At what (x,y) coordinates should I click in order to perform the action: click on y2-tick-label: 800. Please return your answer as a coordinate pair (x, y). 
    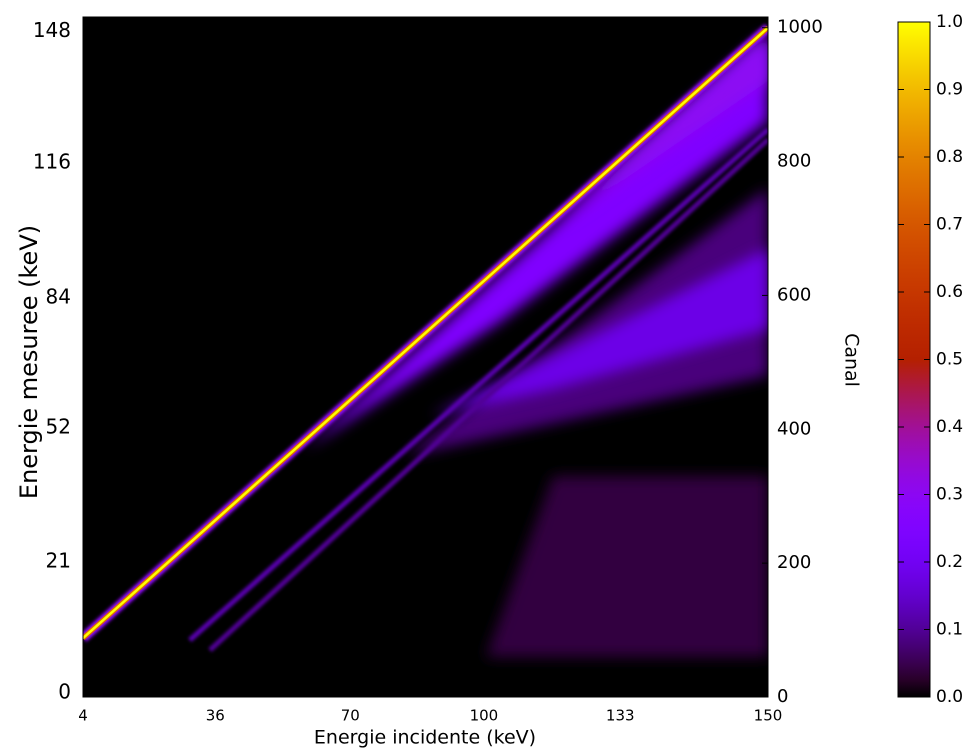
    Looking at the image, I should click on (794, 161).